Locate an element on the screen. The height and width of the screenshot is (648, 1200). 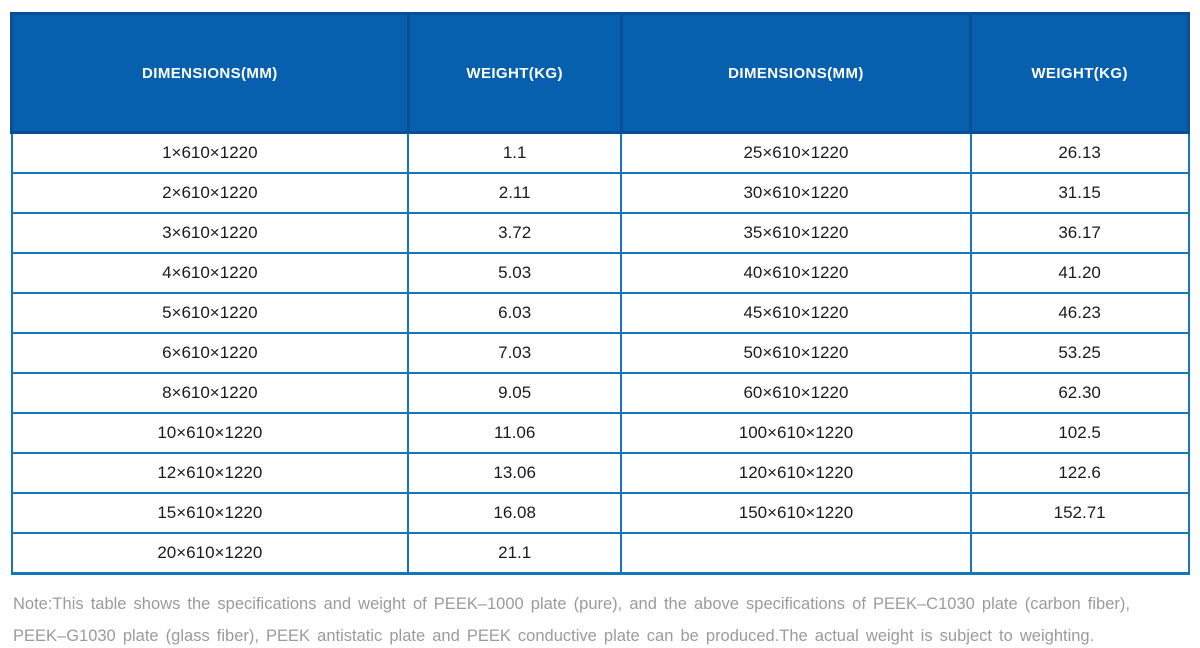
table-row: 1×610×1220 1.1 25×610×1220 26.13 is located at coordinates (600, 152).